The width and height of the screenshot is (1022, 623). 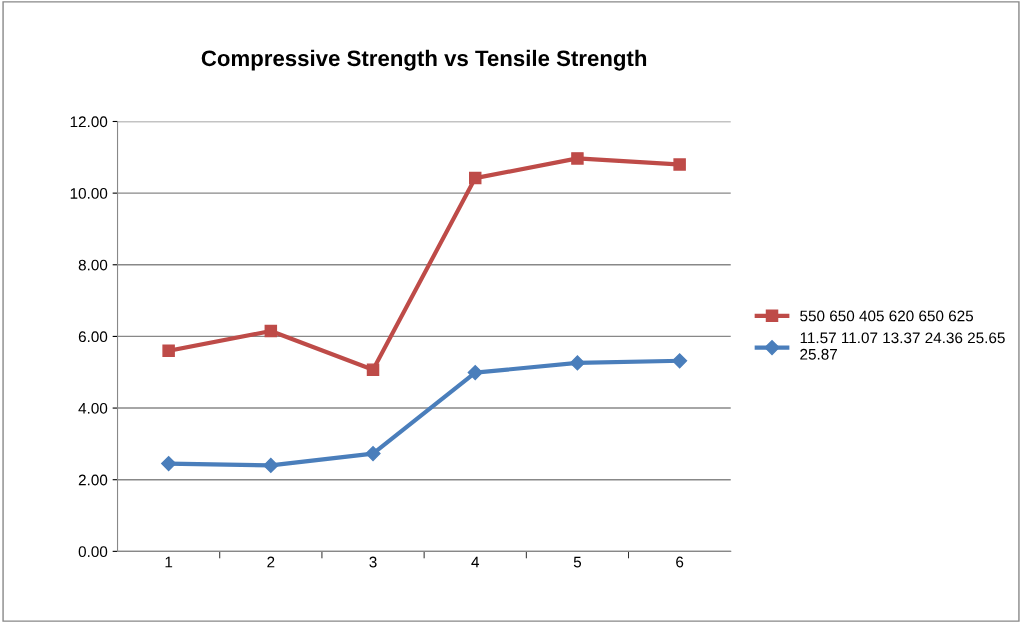 I want to click on x-tick-label: 3, so click(x=373, y=562).